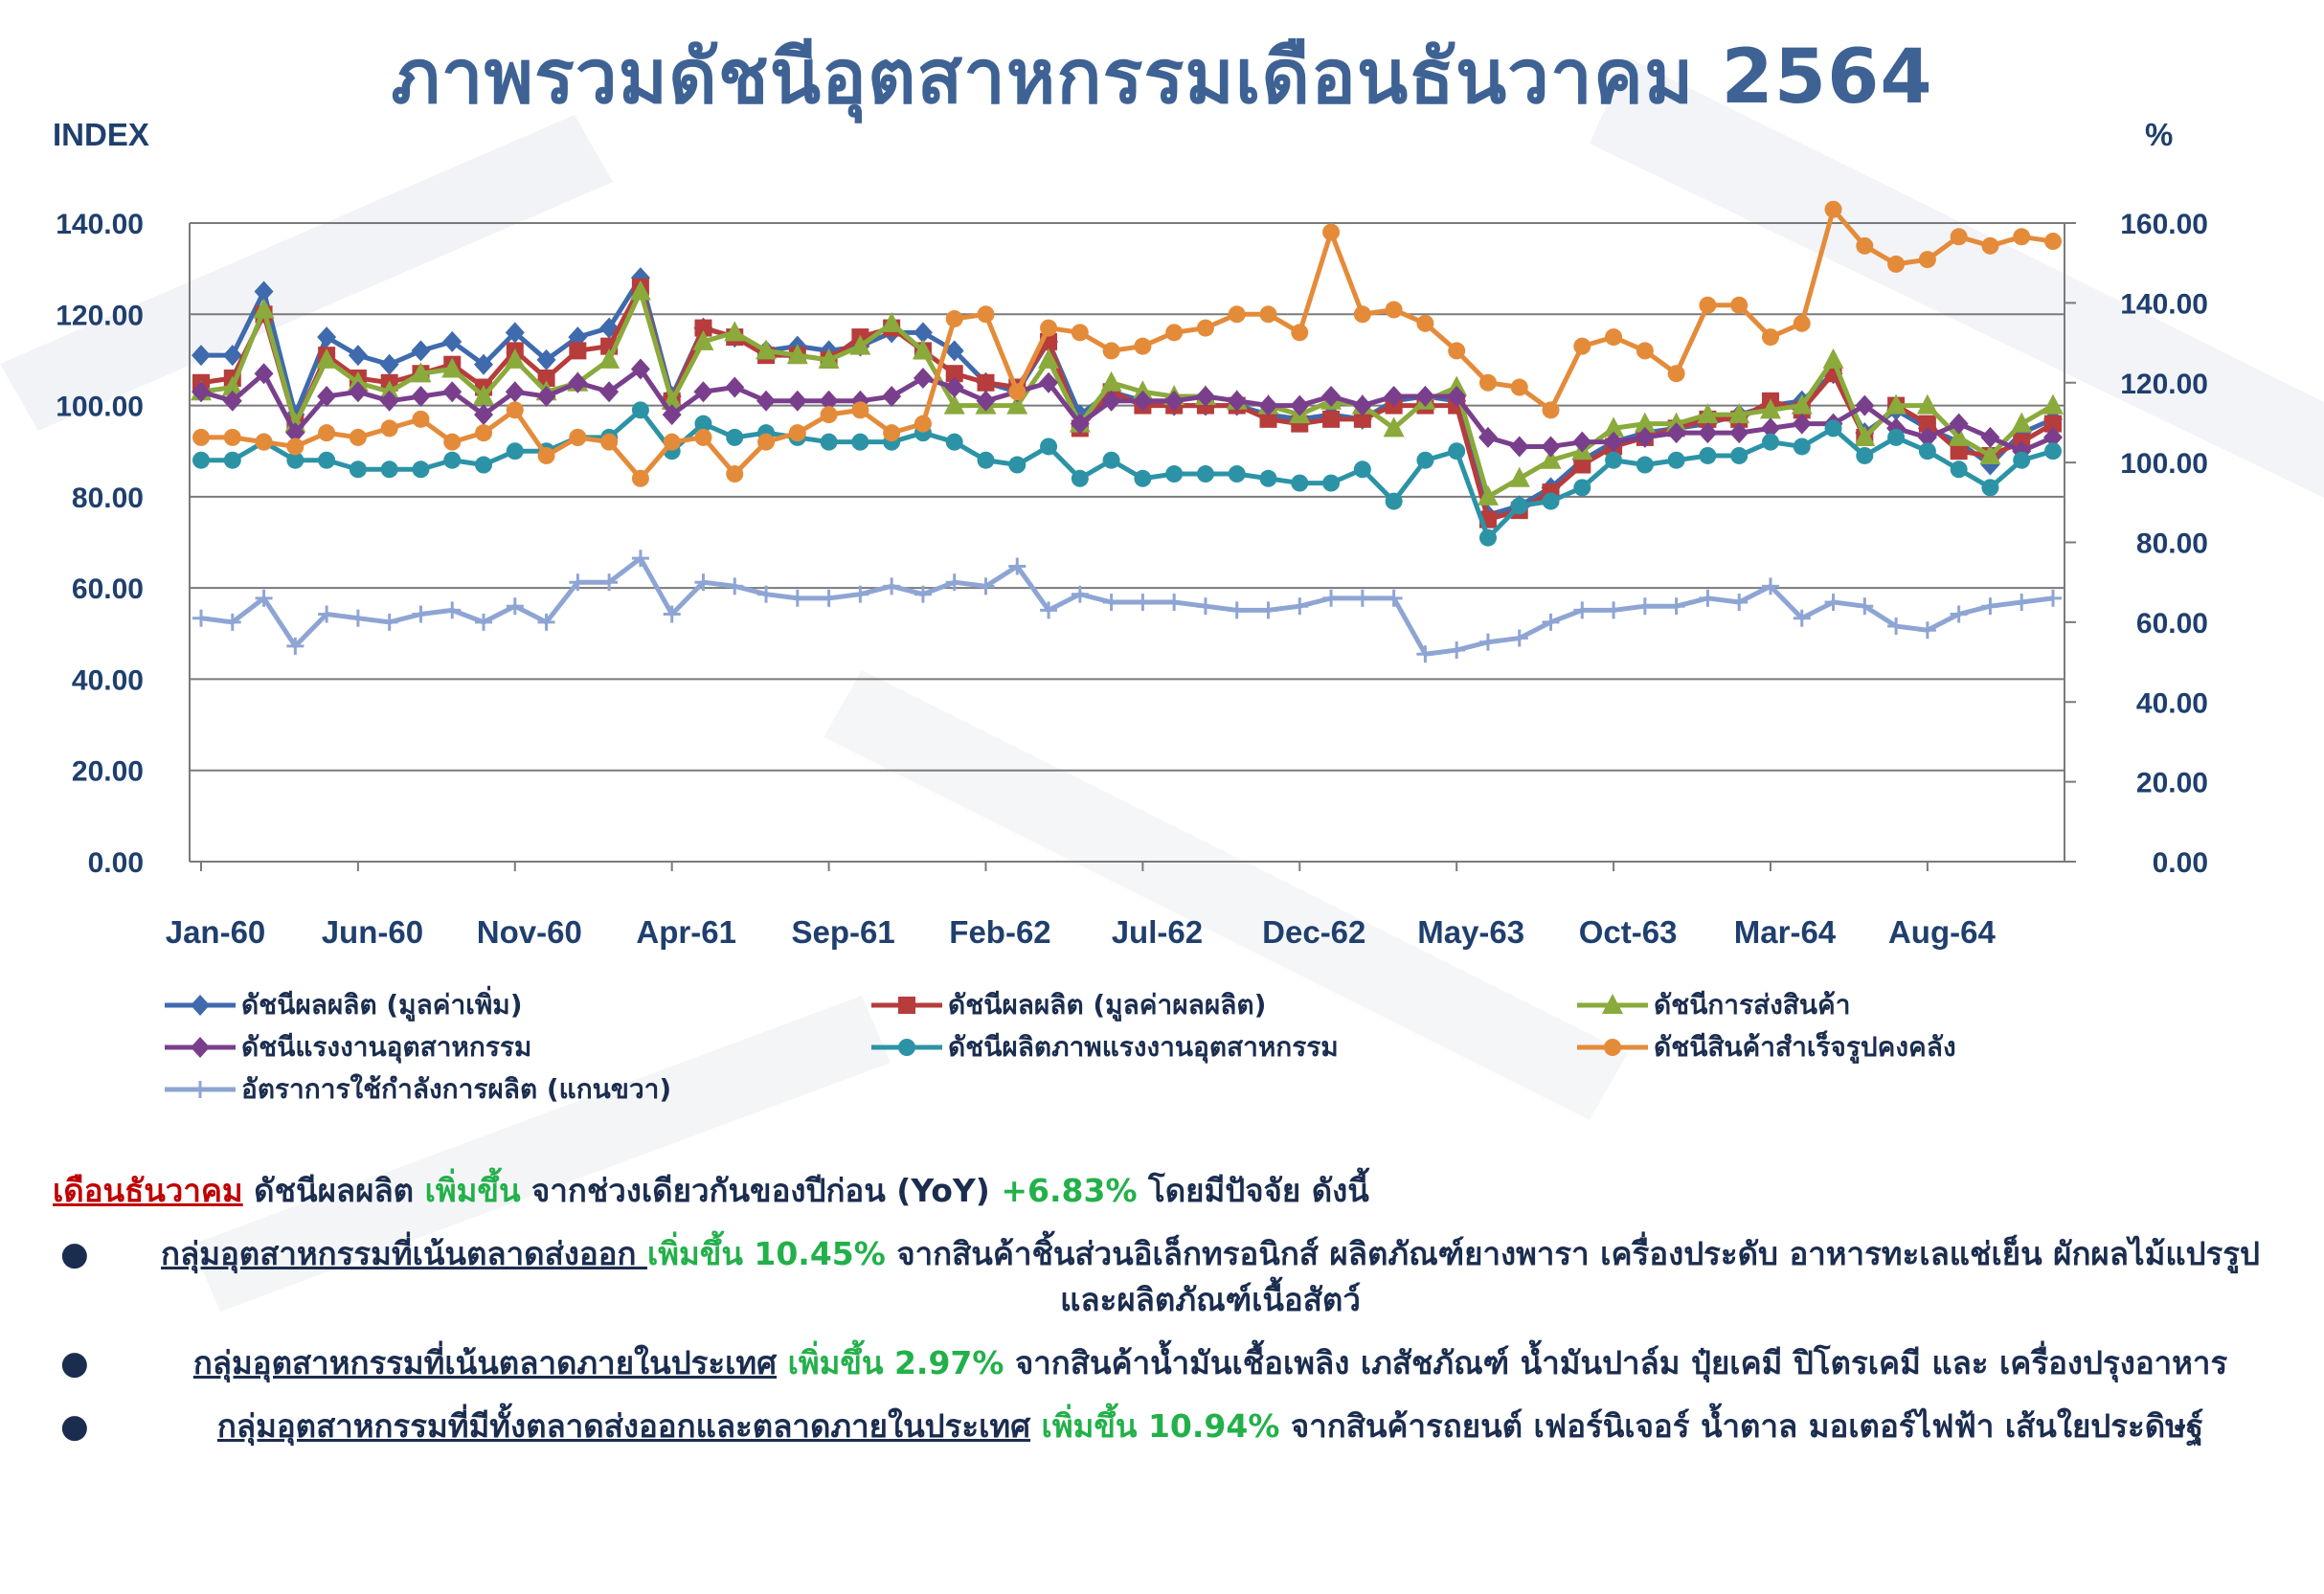  Describe the element at coordinates (108, 772) in the screenshot. I see `y-left-tick-label: 20.00` at that location.